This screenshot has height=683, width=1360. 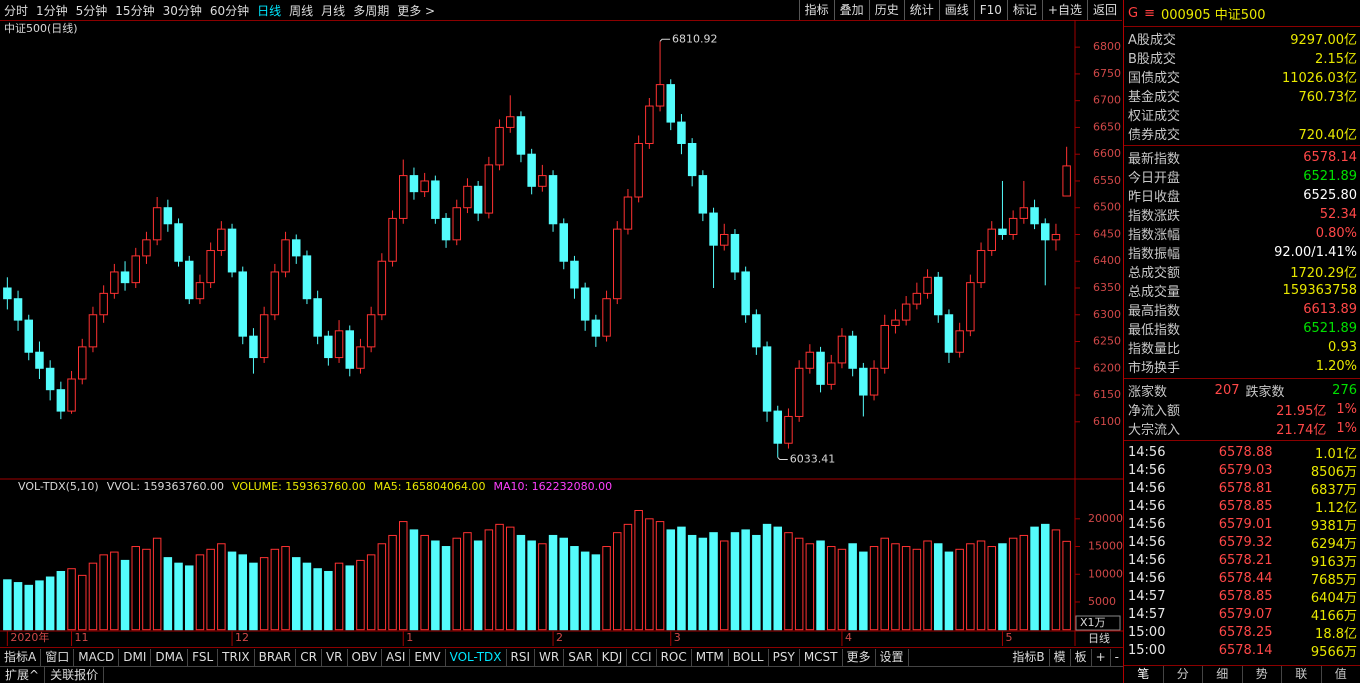 I want to click on row-label: 跌家数, so click(x=1265, y=392).